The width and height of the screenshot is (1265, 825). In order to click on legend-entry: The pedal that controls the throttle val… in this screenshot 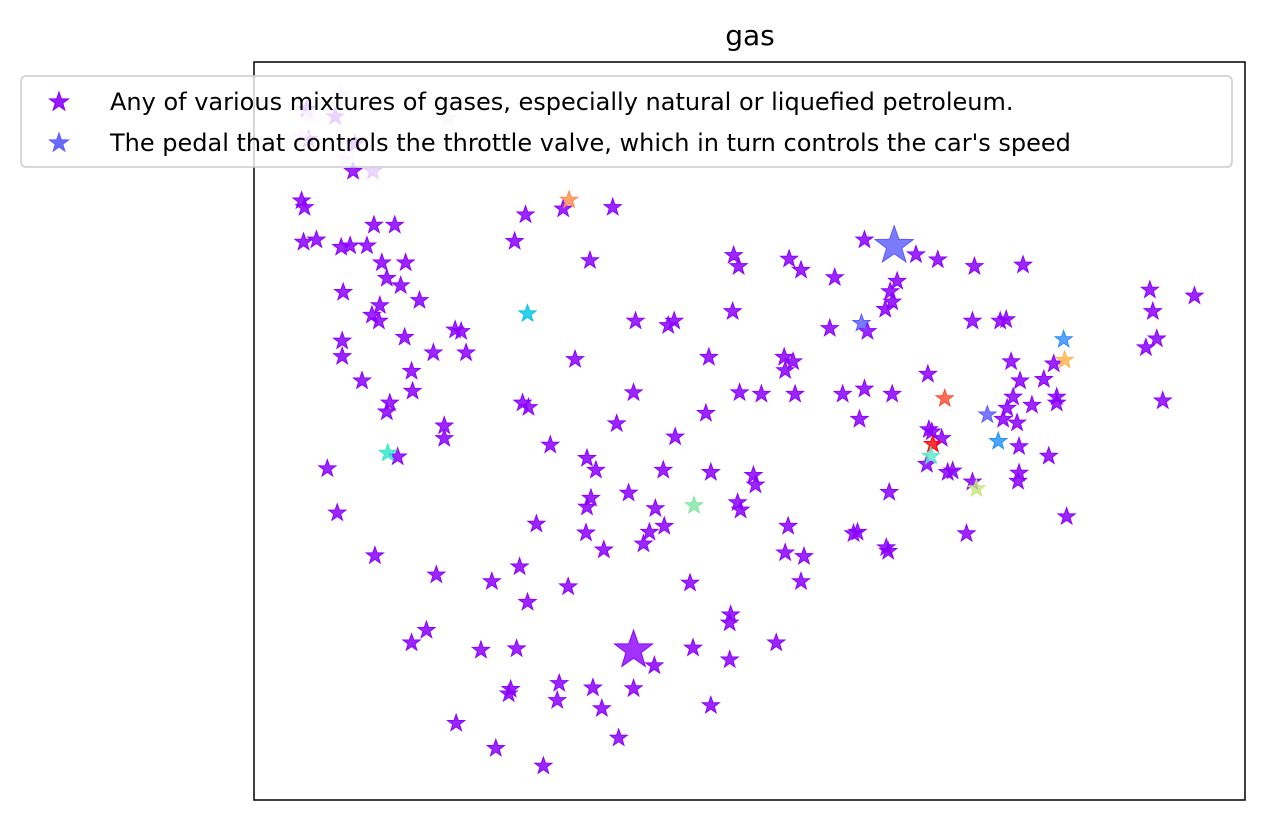, I will do `click(559, 143)`.